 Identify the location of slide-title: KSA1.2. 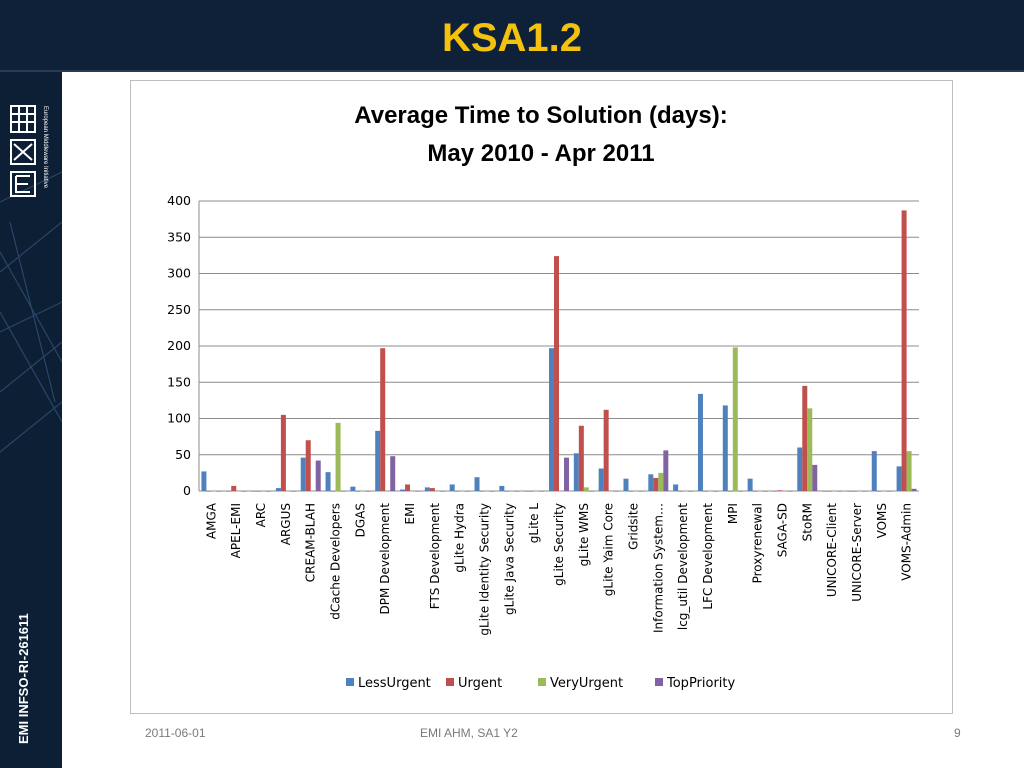
(512, 38).